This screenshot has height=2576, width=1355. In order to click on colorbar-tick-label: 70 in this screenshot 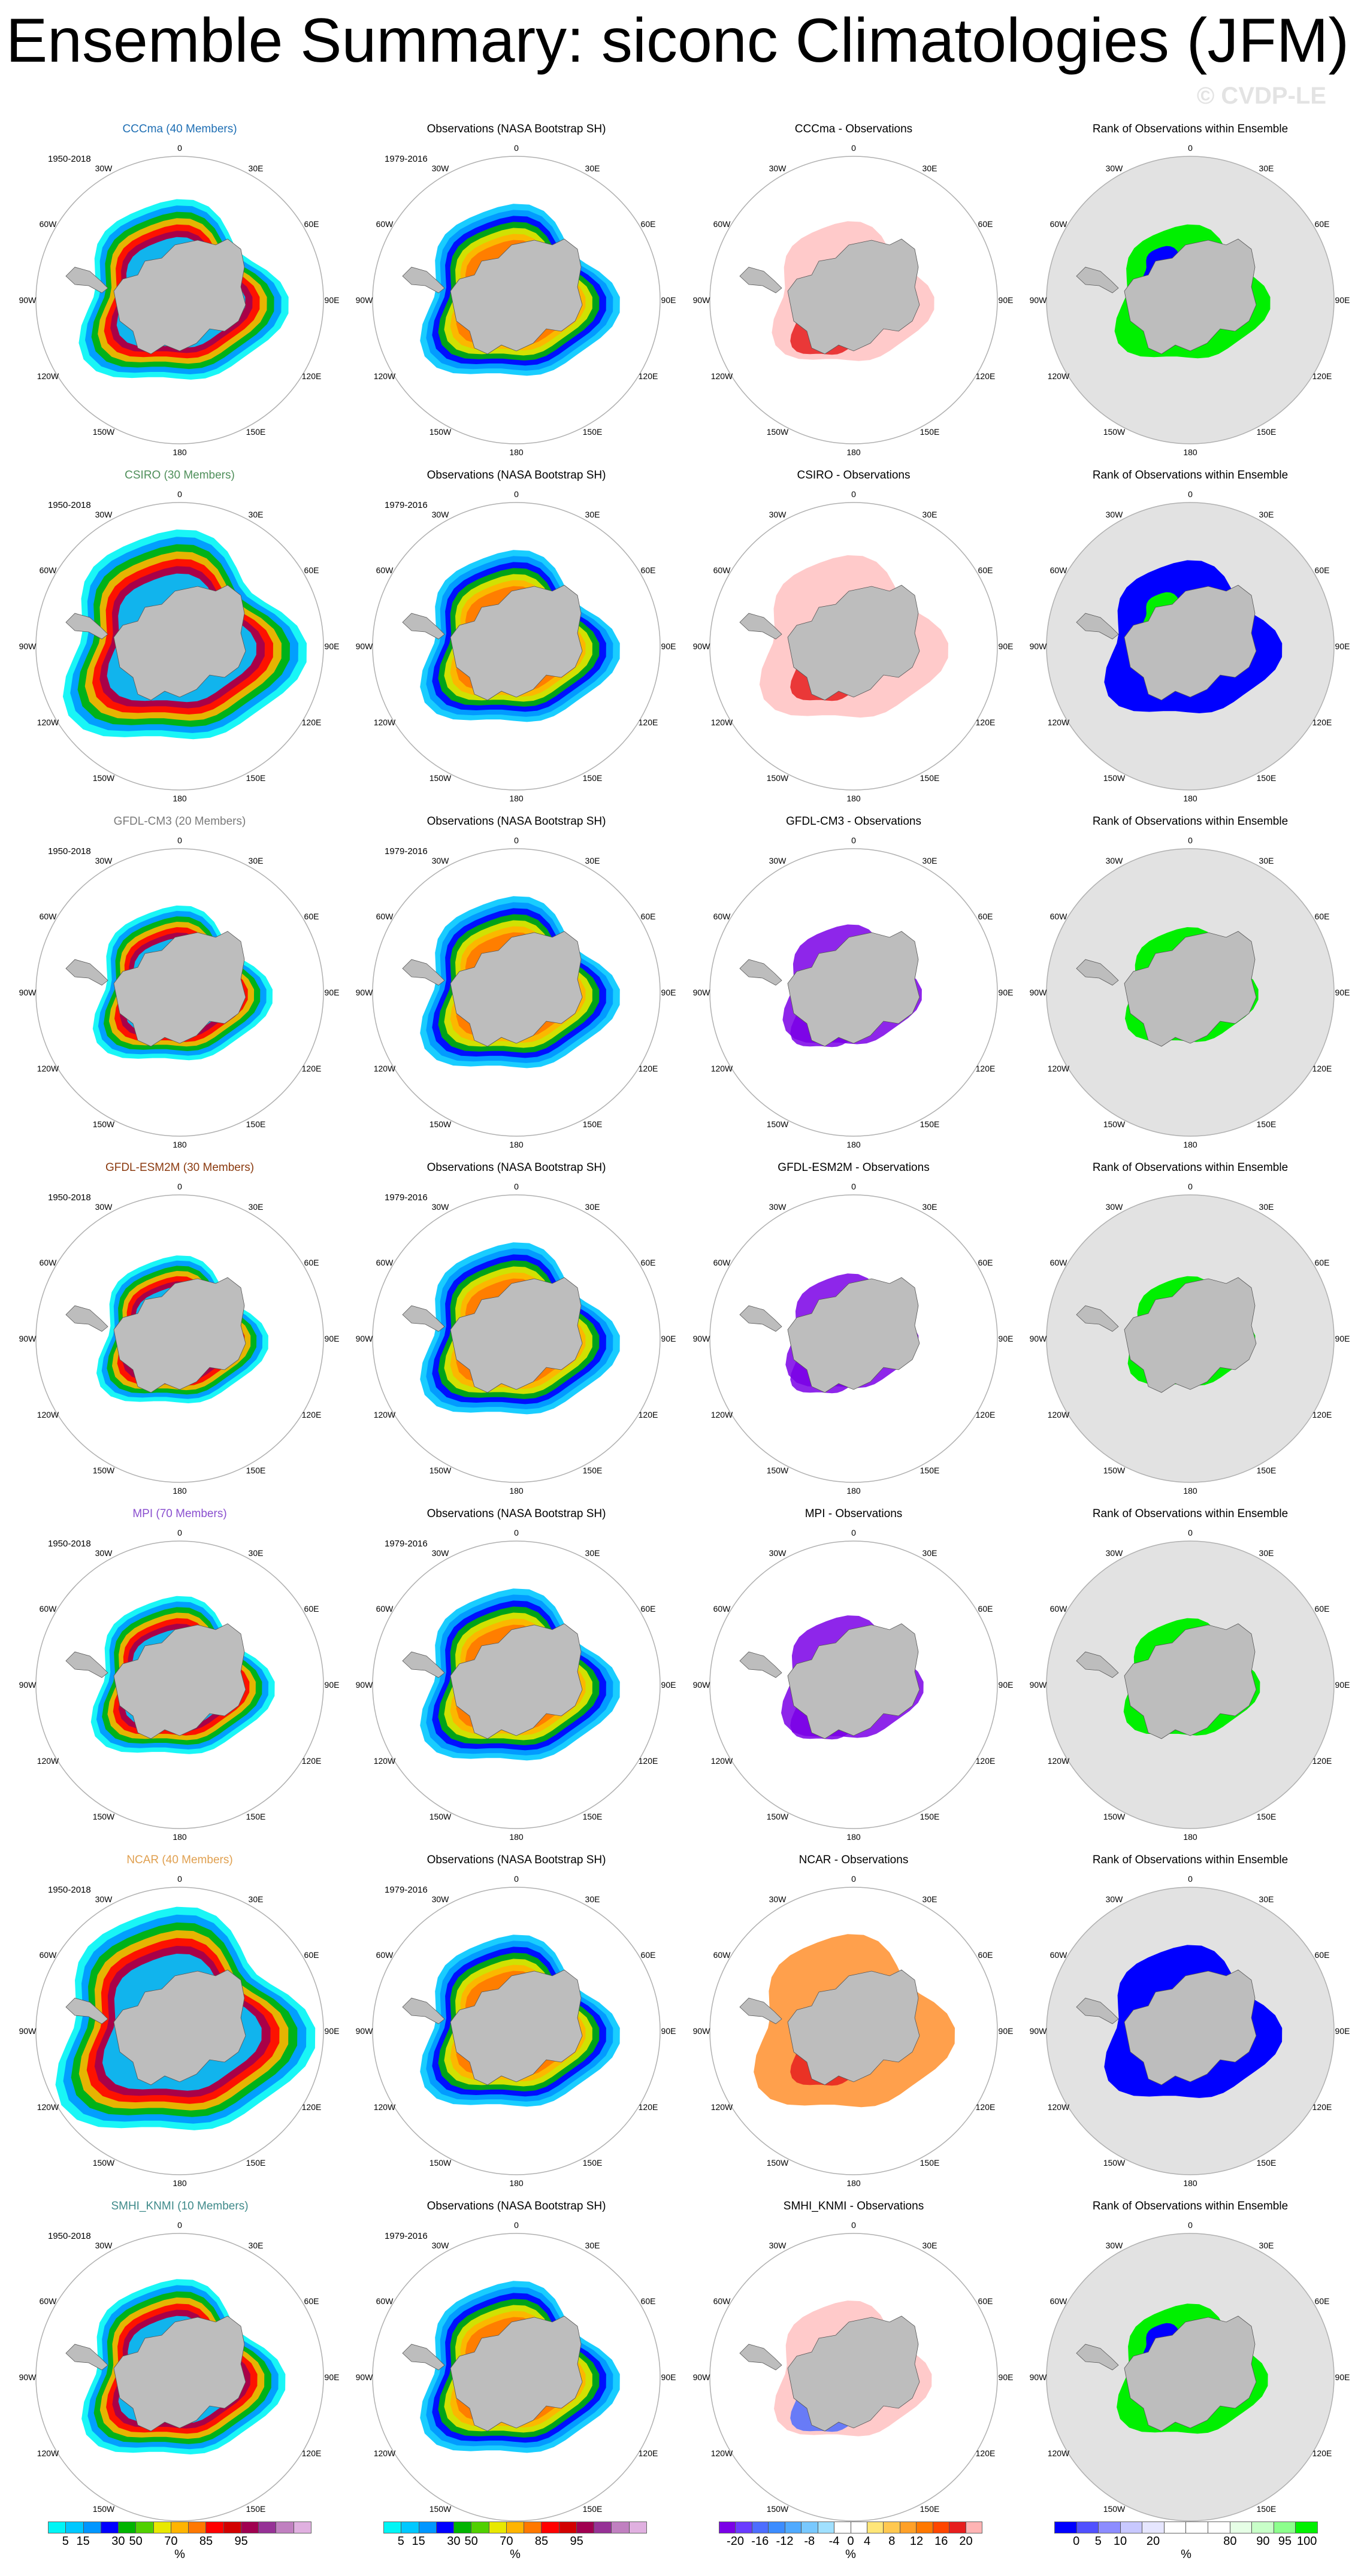, I will do `click(507, 2541)`.